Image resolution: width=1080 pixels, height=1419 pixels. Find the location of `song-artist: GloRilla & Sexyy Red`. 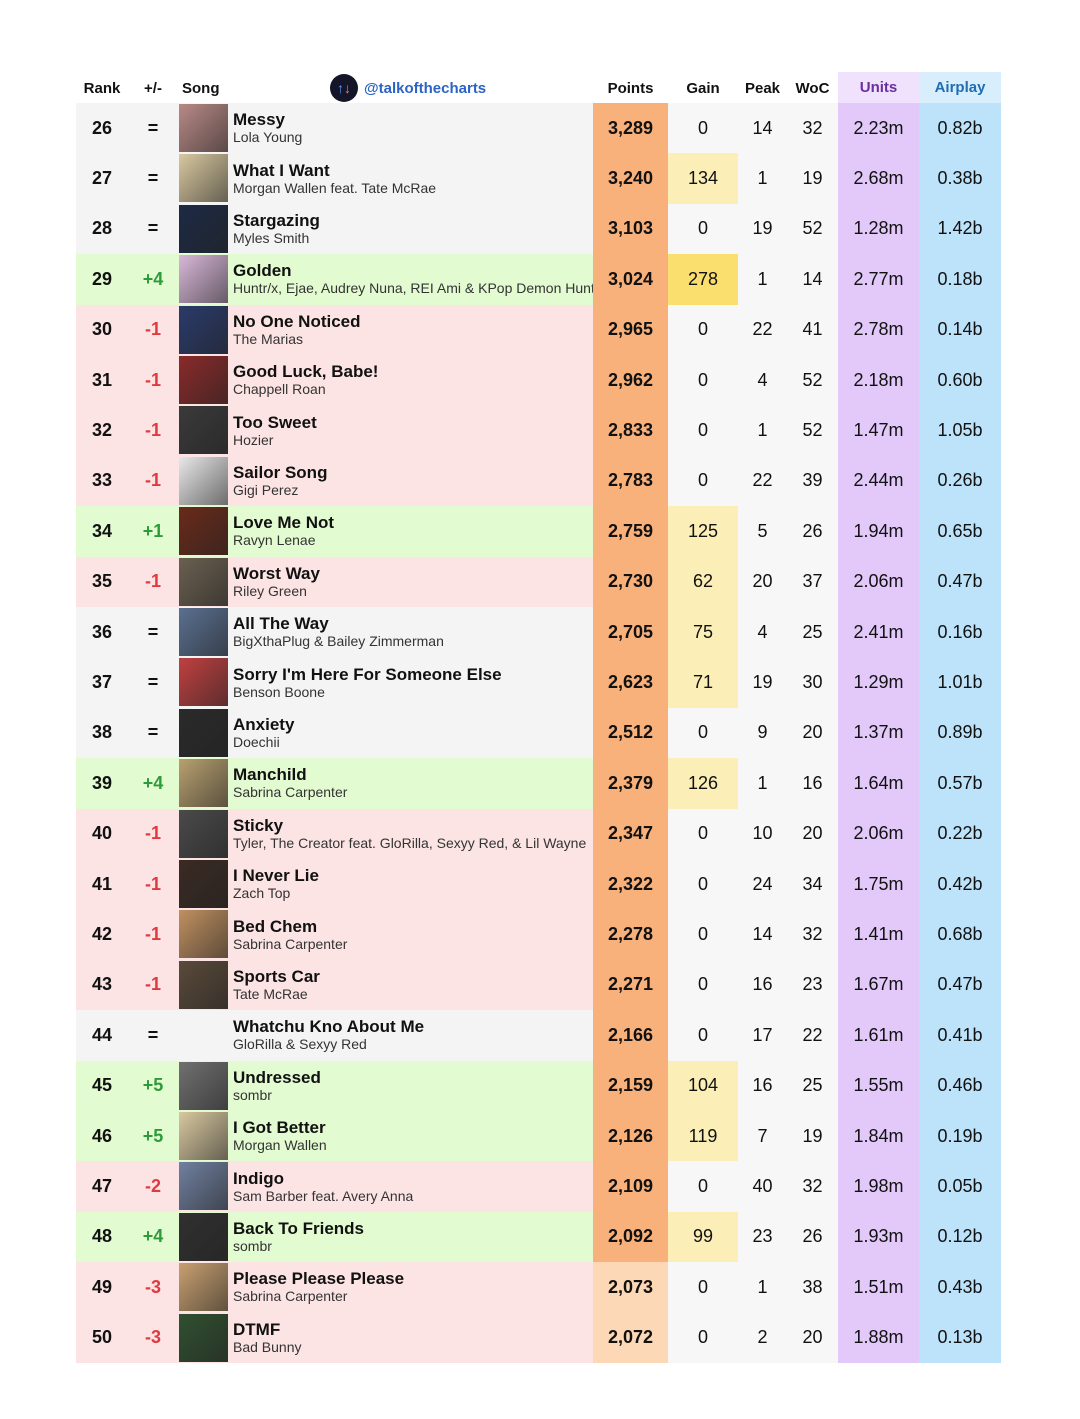

song-artist: GloRilla & Sexyy Red is located at coordinates (300, 1044).